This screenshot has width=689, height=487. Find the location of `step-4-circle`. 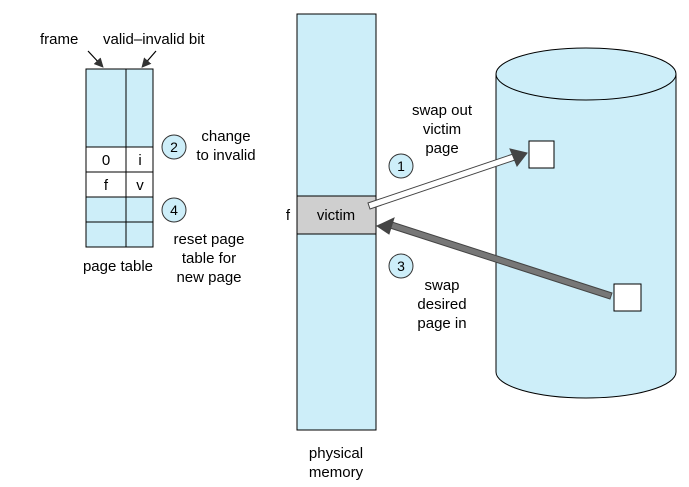

step-4-circle is located at coordinates (174, 210).